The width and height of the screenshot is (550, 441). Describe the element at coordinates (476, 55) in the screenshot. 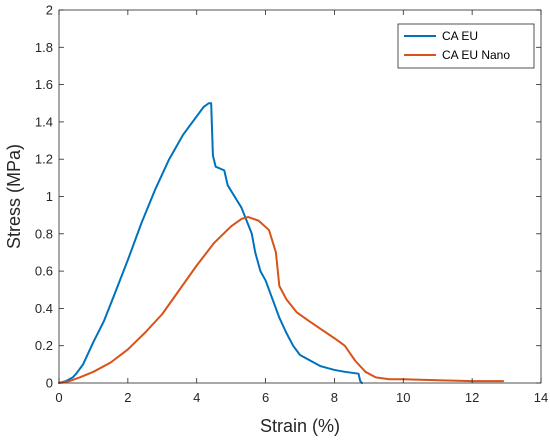

I see `legend-label: CA EU Nano` at that location.